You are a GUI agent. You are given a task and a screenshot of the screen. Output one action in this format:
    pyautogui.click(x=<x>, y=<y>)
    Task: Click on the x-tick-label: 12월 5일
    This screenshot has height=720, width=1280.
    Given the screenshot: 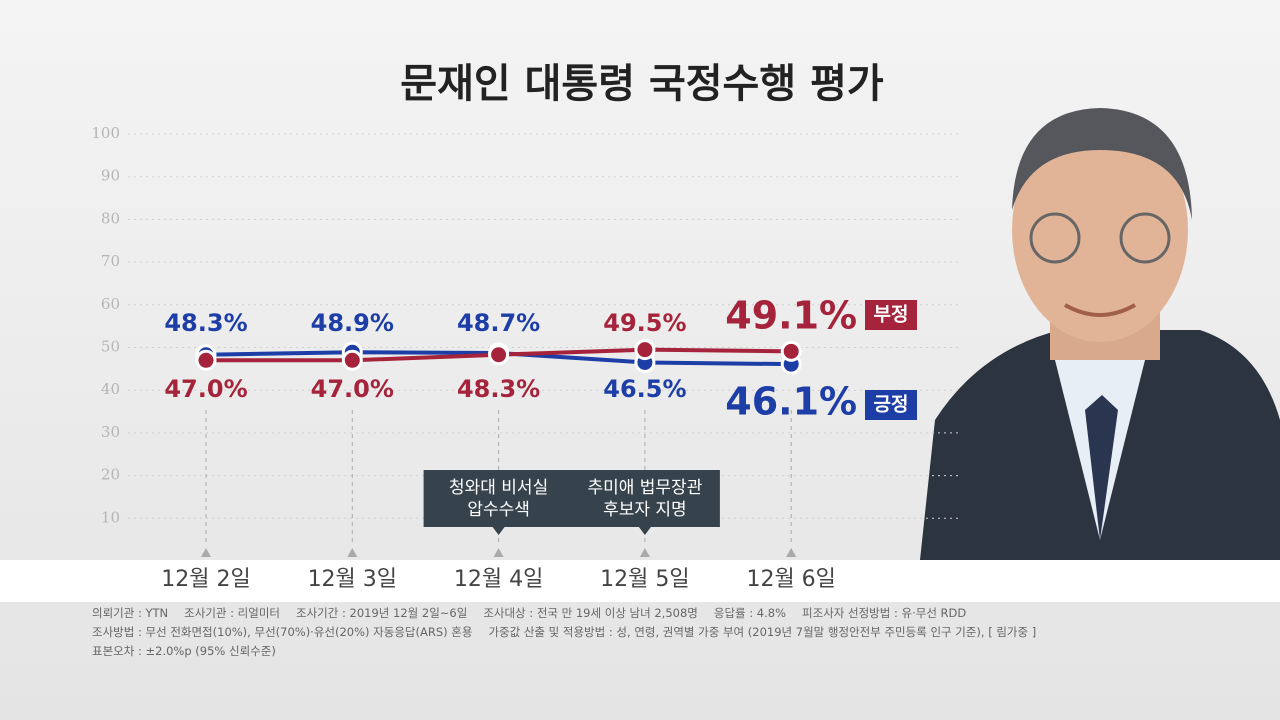 What is the action you would take?
    pyautogui.click(x=644, y=579)
    